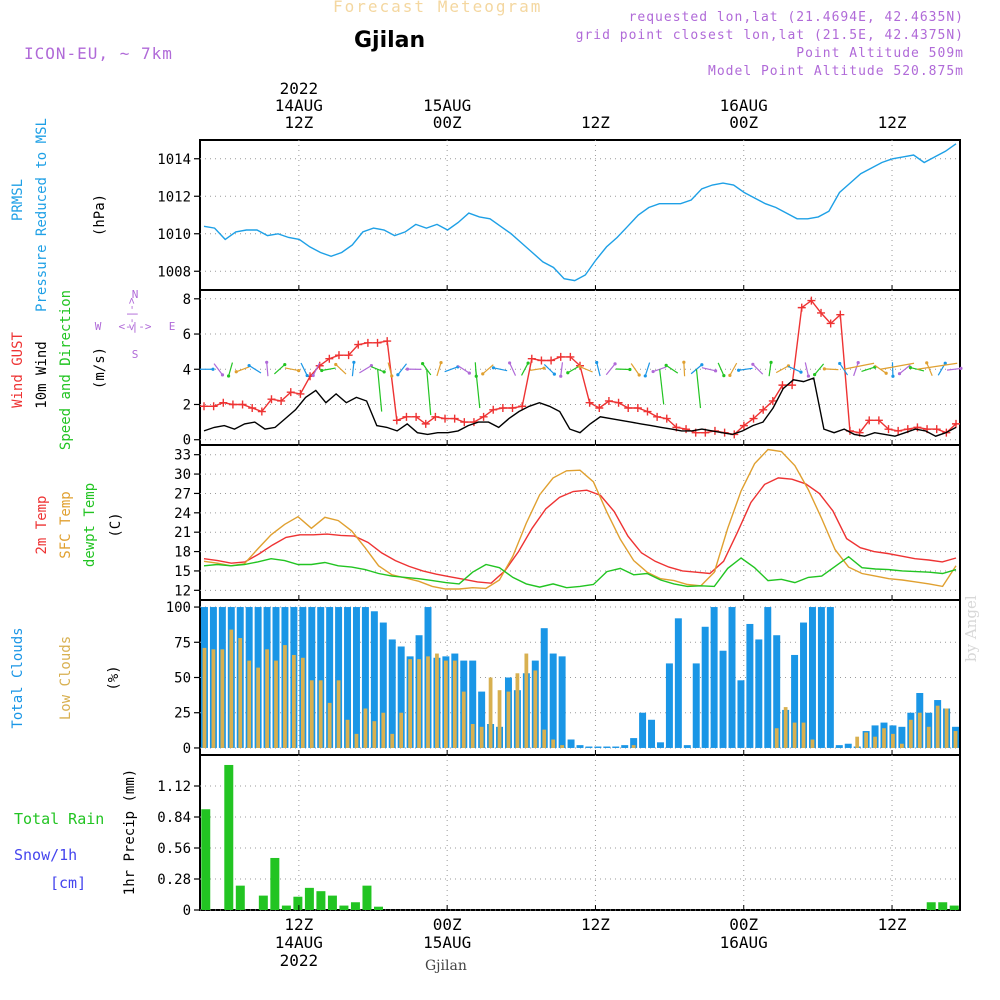 The image size is (1000, 1000). I want to click on wind10m-label: 10m Wind, so click(42, 374).